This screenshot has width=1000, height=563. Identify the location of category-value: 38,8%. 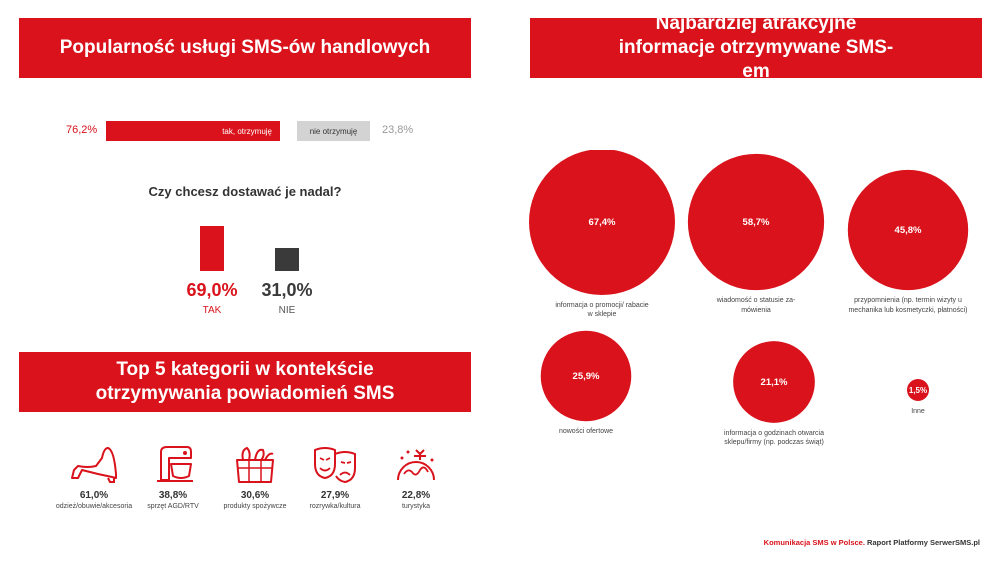
(173, 495).